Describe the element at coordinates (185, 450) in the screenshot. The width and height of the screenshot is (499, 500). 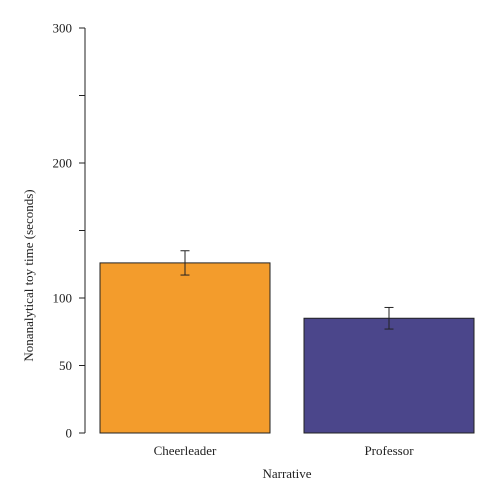
I see `x-tick-label: Cheerleader` at that location.